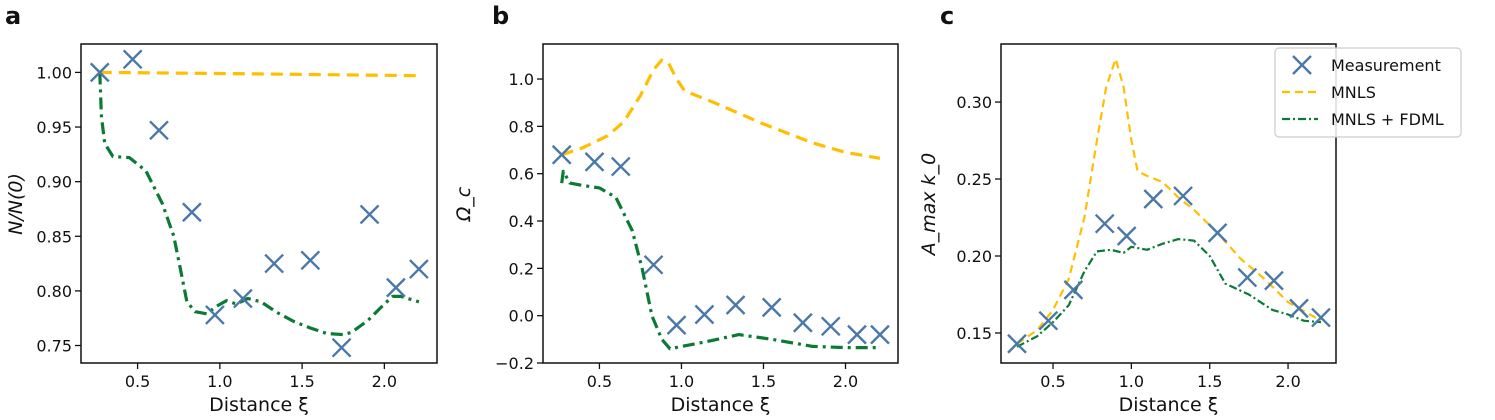 Image resolution: width=1495 pixels, height=420 pixels. Describe the element at coordinates (54, 127) in the screenshot. I see `y-tick-label: 0.95` at that location.